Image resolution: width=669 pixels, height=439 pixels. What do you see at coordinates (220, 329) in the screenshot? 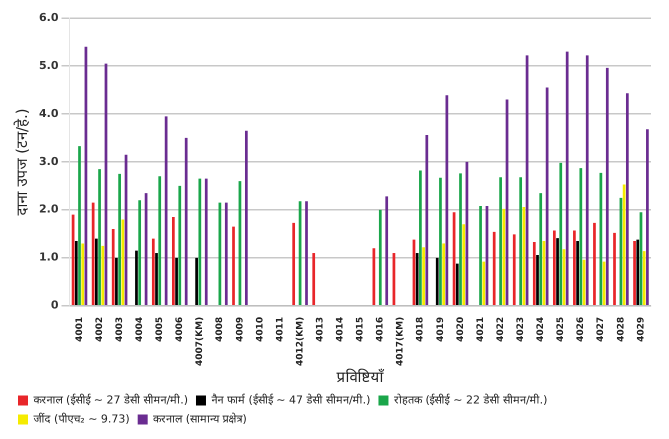
I see `x-tick-label: 4008` at bounding box center [220, 329].